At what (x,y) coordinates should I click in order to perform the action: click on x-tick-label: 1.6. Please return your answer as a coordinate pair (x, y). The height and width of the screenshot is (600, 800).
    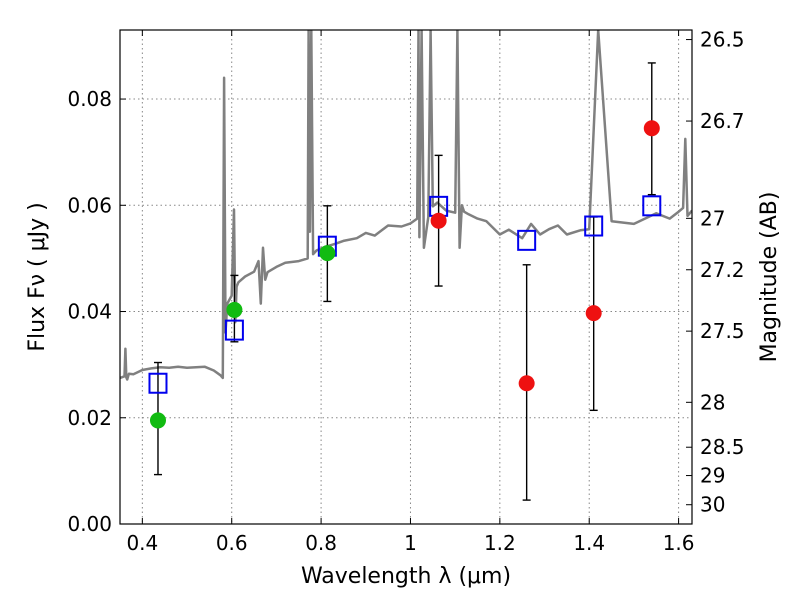
    Looking at the image, I should click on (679, 543).